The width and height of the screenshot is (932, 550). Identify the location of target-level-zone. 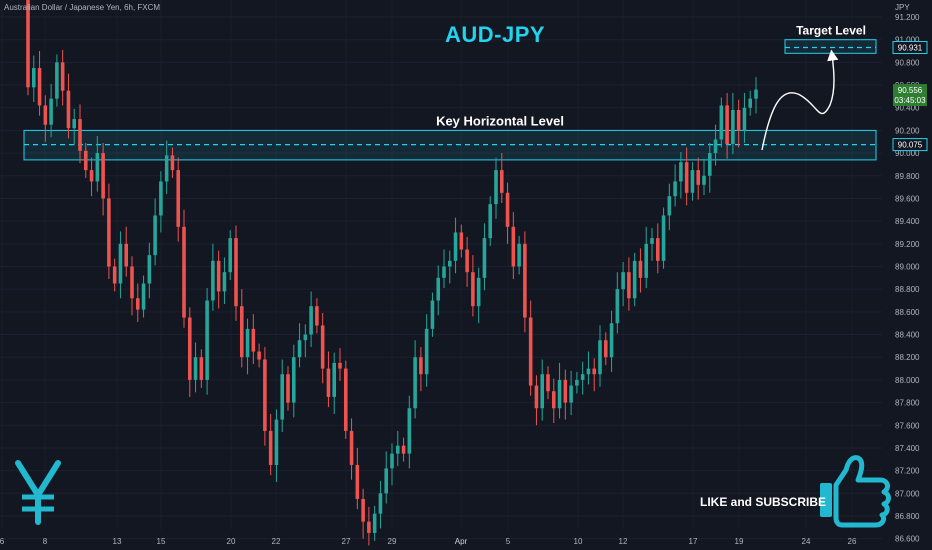
(830, 46).